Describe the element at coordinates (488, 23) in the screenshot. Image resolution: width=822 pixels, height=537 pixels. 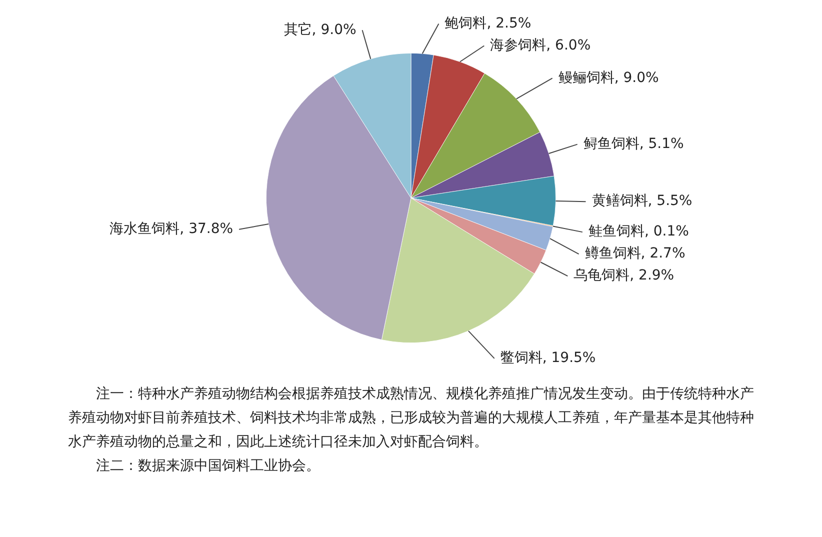
I see `slice-label: 鲍饲料, 2.5%` at that location.